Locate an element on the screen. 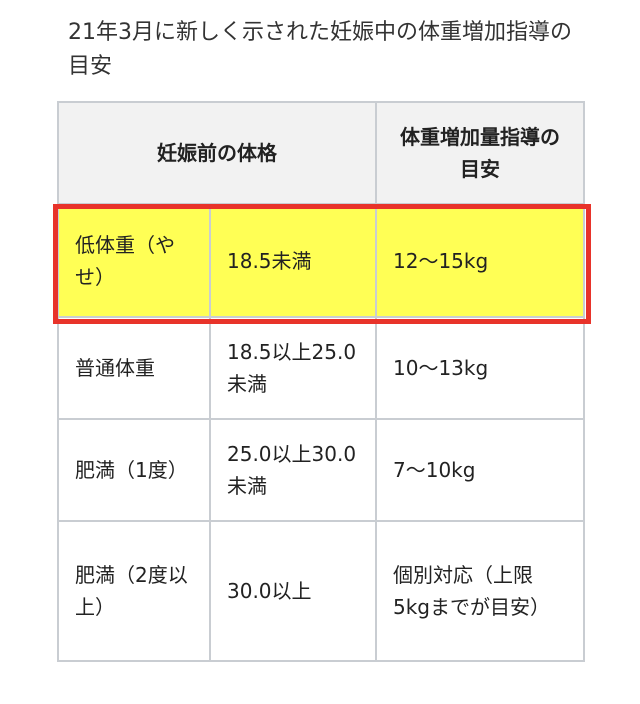  cell-gain: 7〜10kg is located at coordinates (480, 470).